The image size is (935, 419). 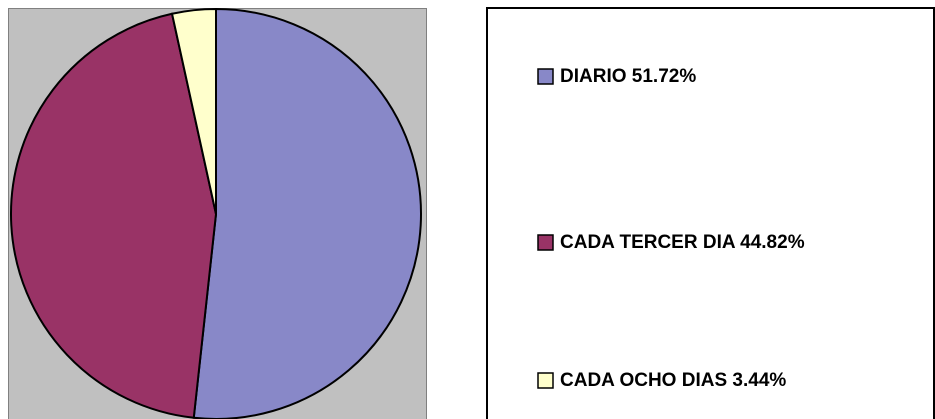 I want to click on legend-label: CADA OCHO DIAS 3.44%, so click(x=673, y=380).